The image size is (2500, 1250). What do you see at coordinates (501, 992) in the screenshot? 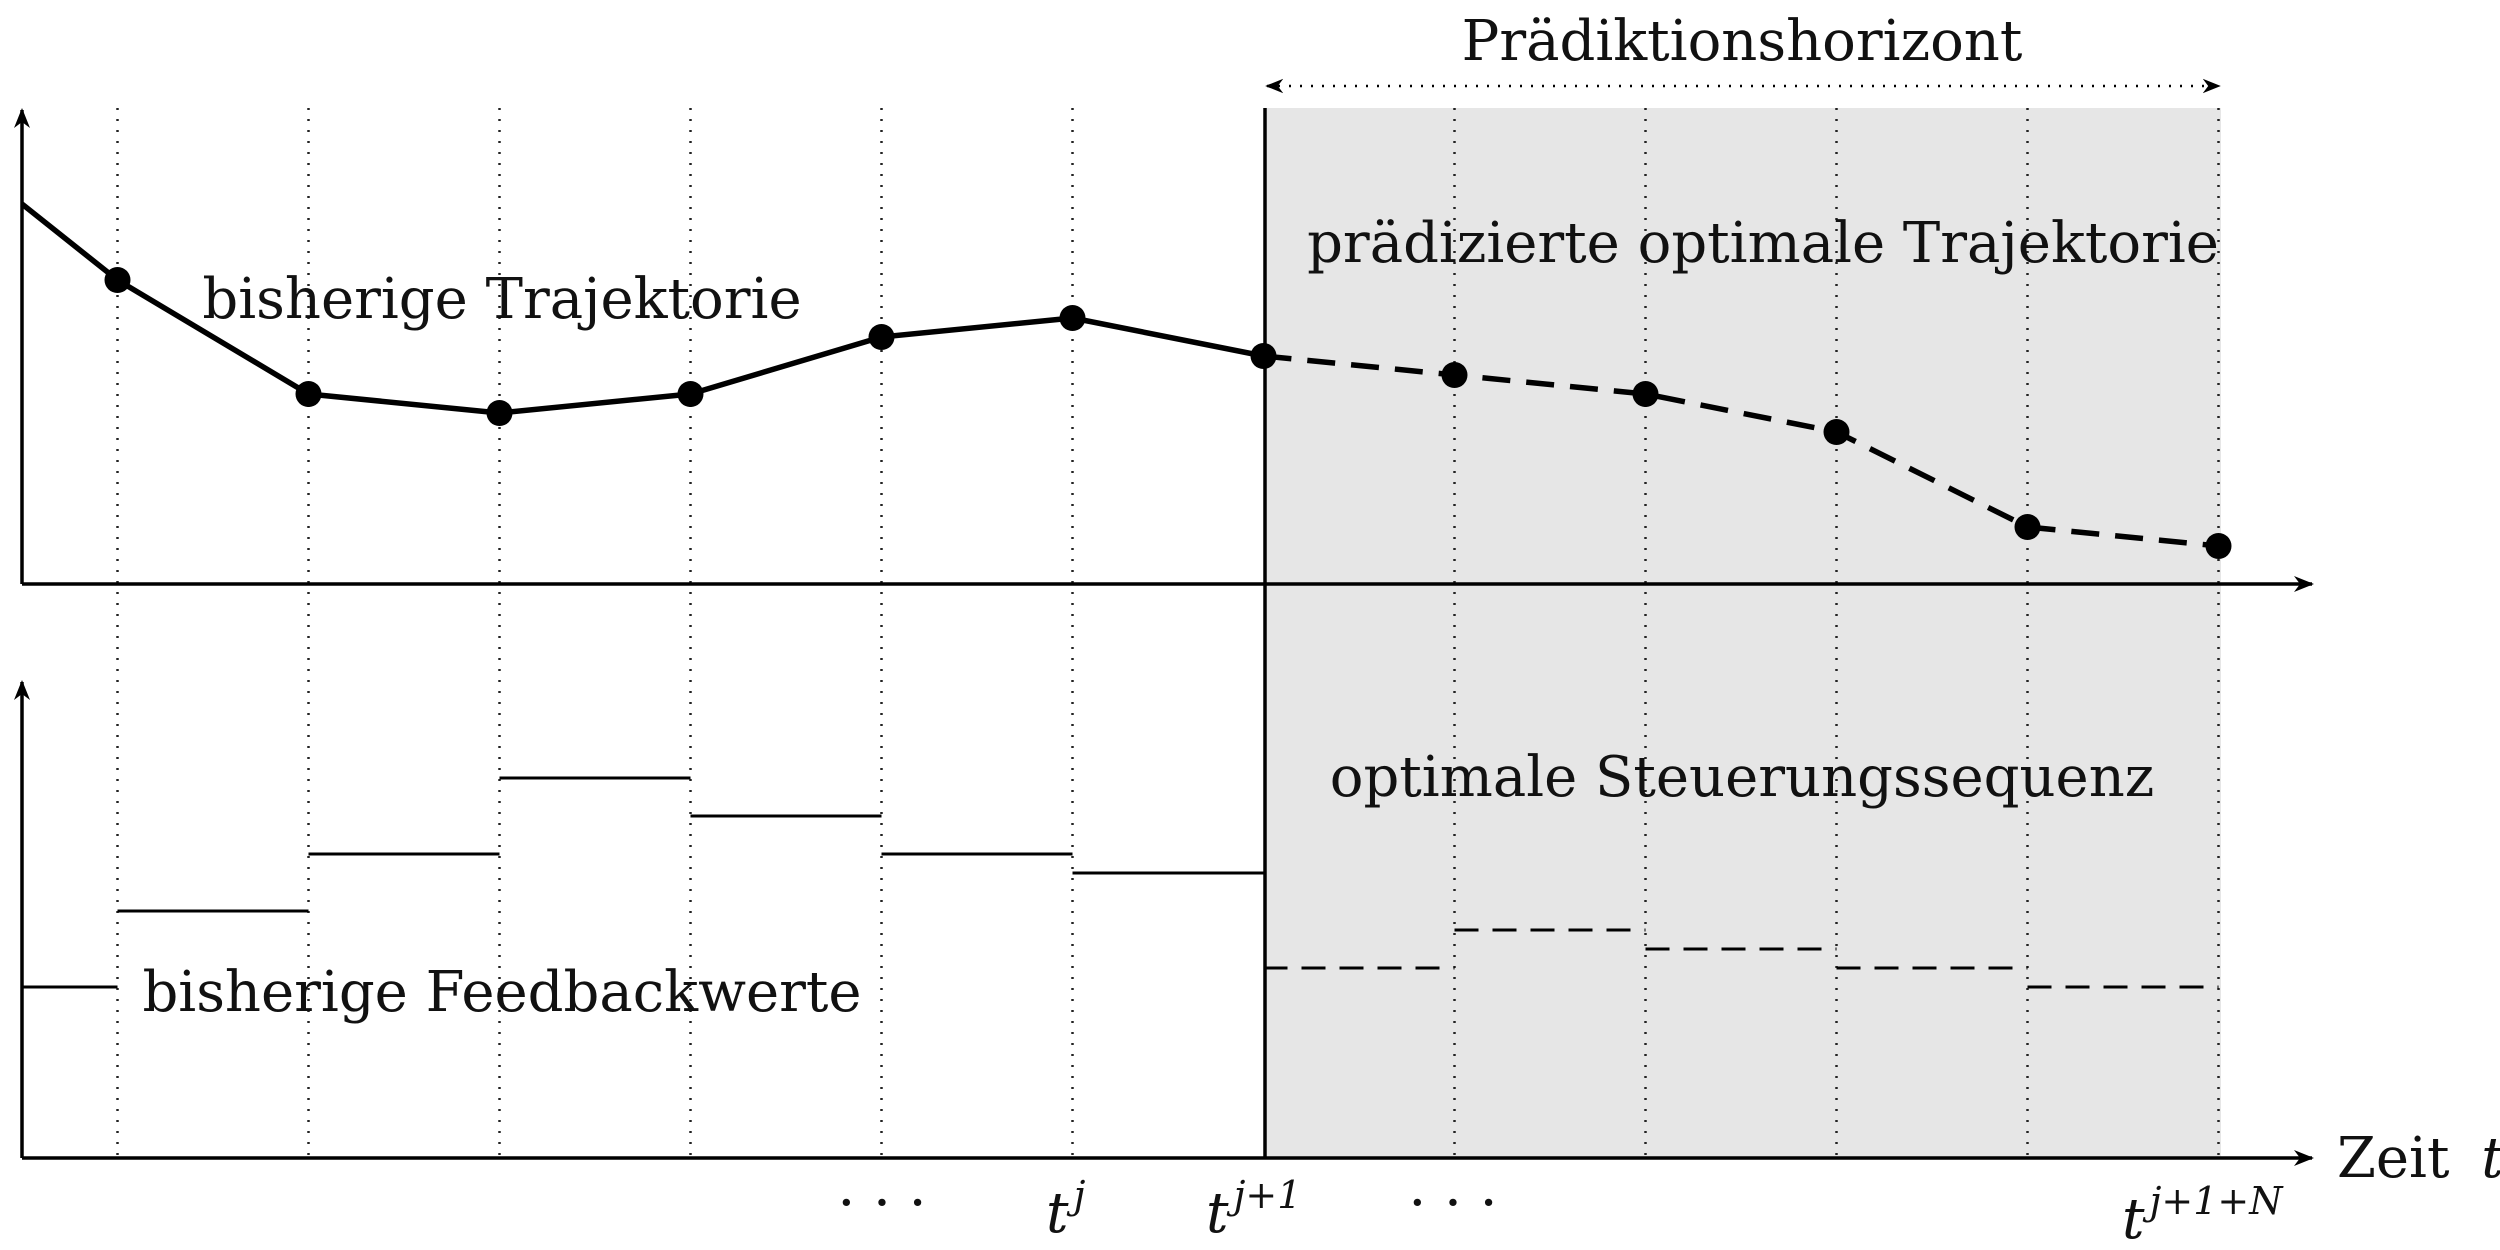
I see `past-feedback-label: bisherige Feedbackwerte` at bounding box center [501, 992].